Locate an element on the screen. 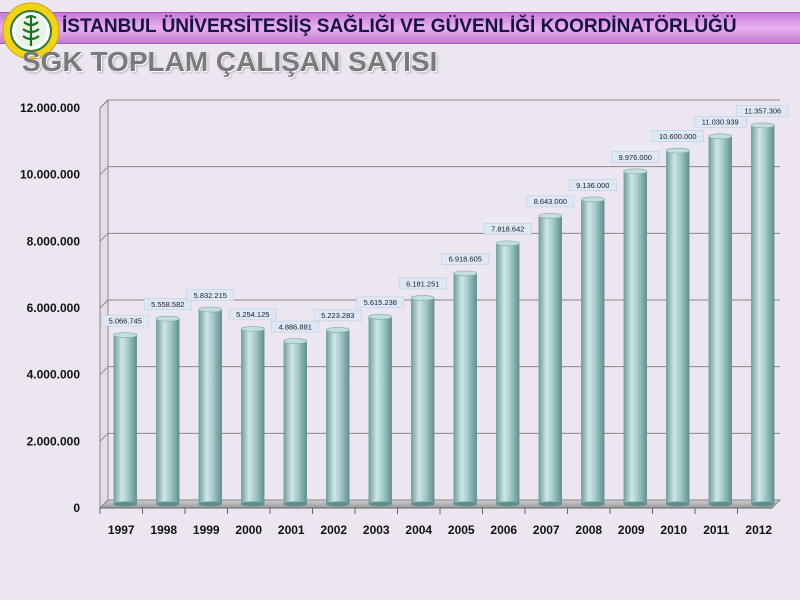  data-label: 5.615.238 is located at coordinates (380, 302).